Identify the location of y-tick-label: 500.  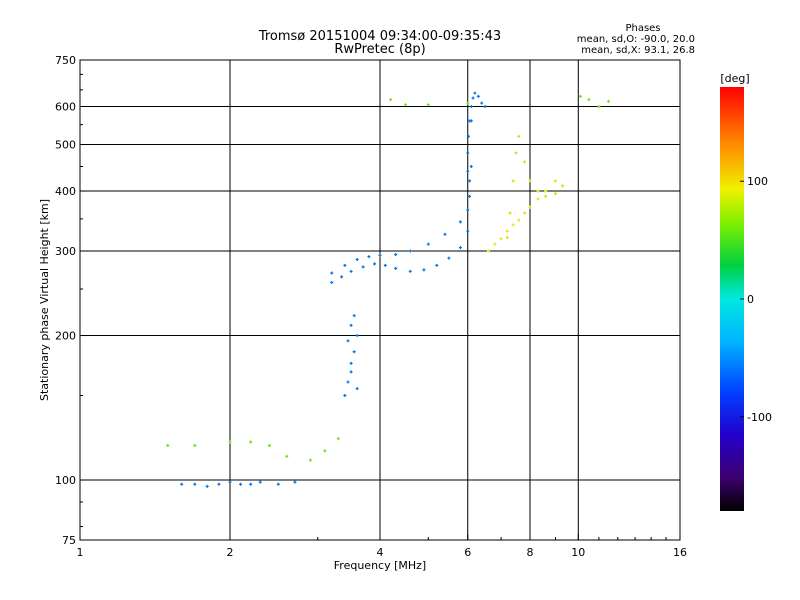
(65, 145).